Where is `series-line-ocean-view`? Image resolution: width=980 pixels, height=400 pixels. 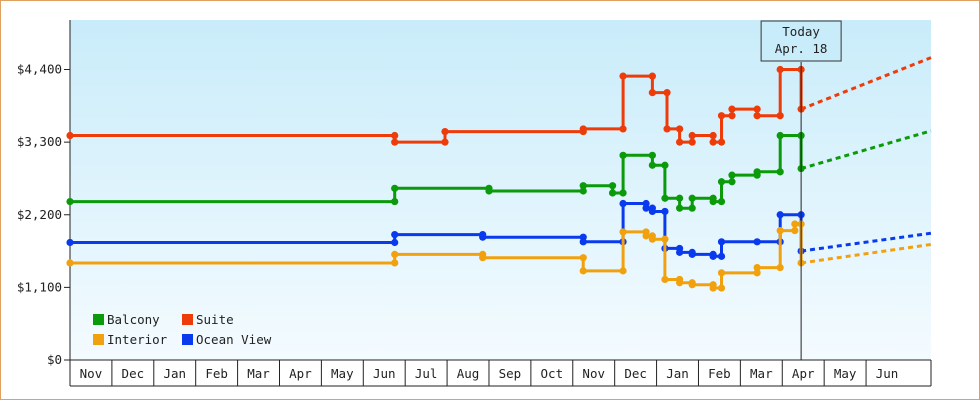
series-line-ocean-view is located at coordinates (436, 230).